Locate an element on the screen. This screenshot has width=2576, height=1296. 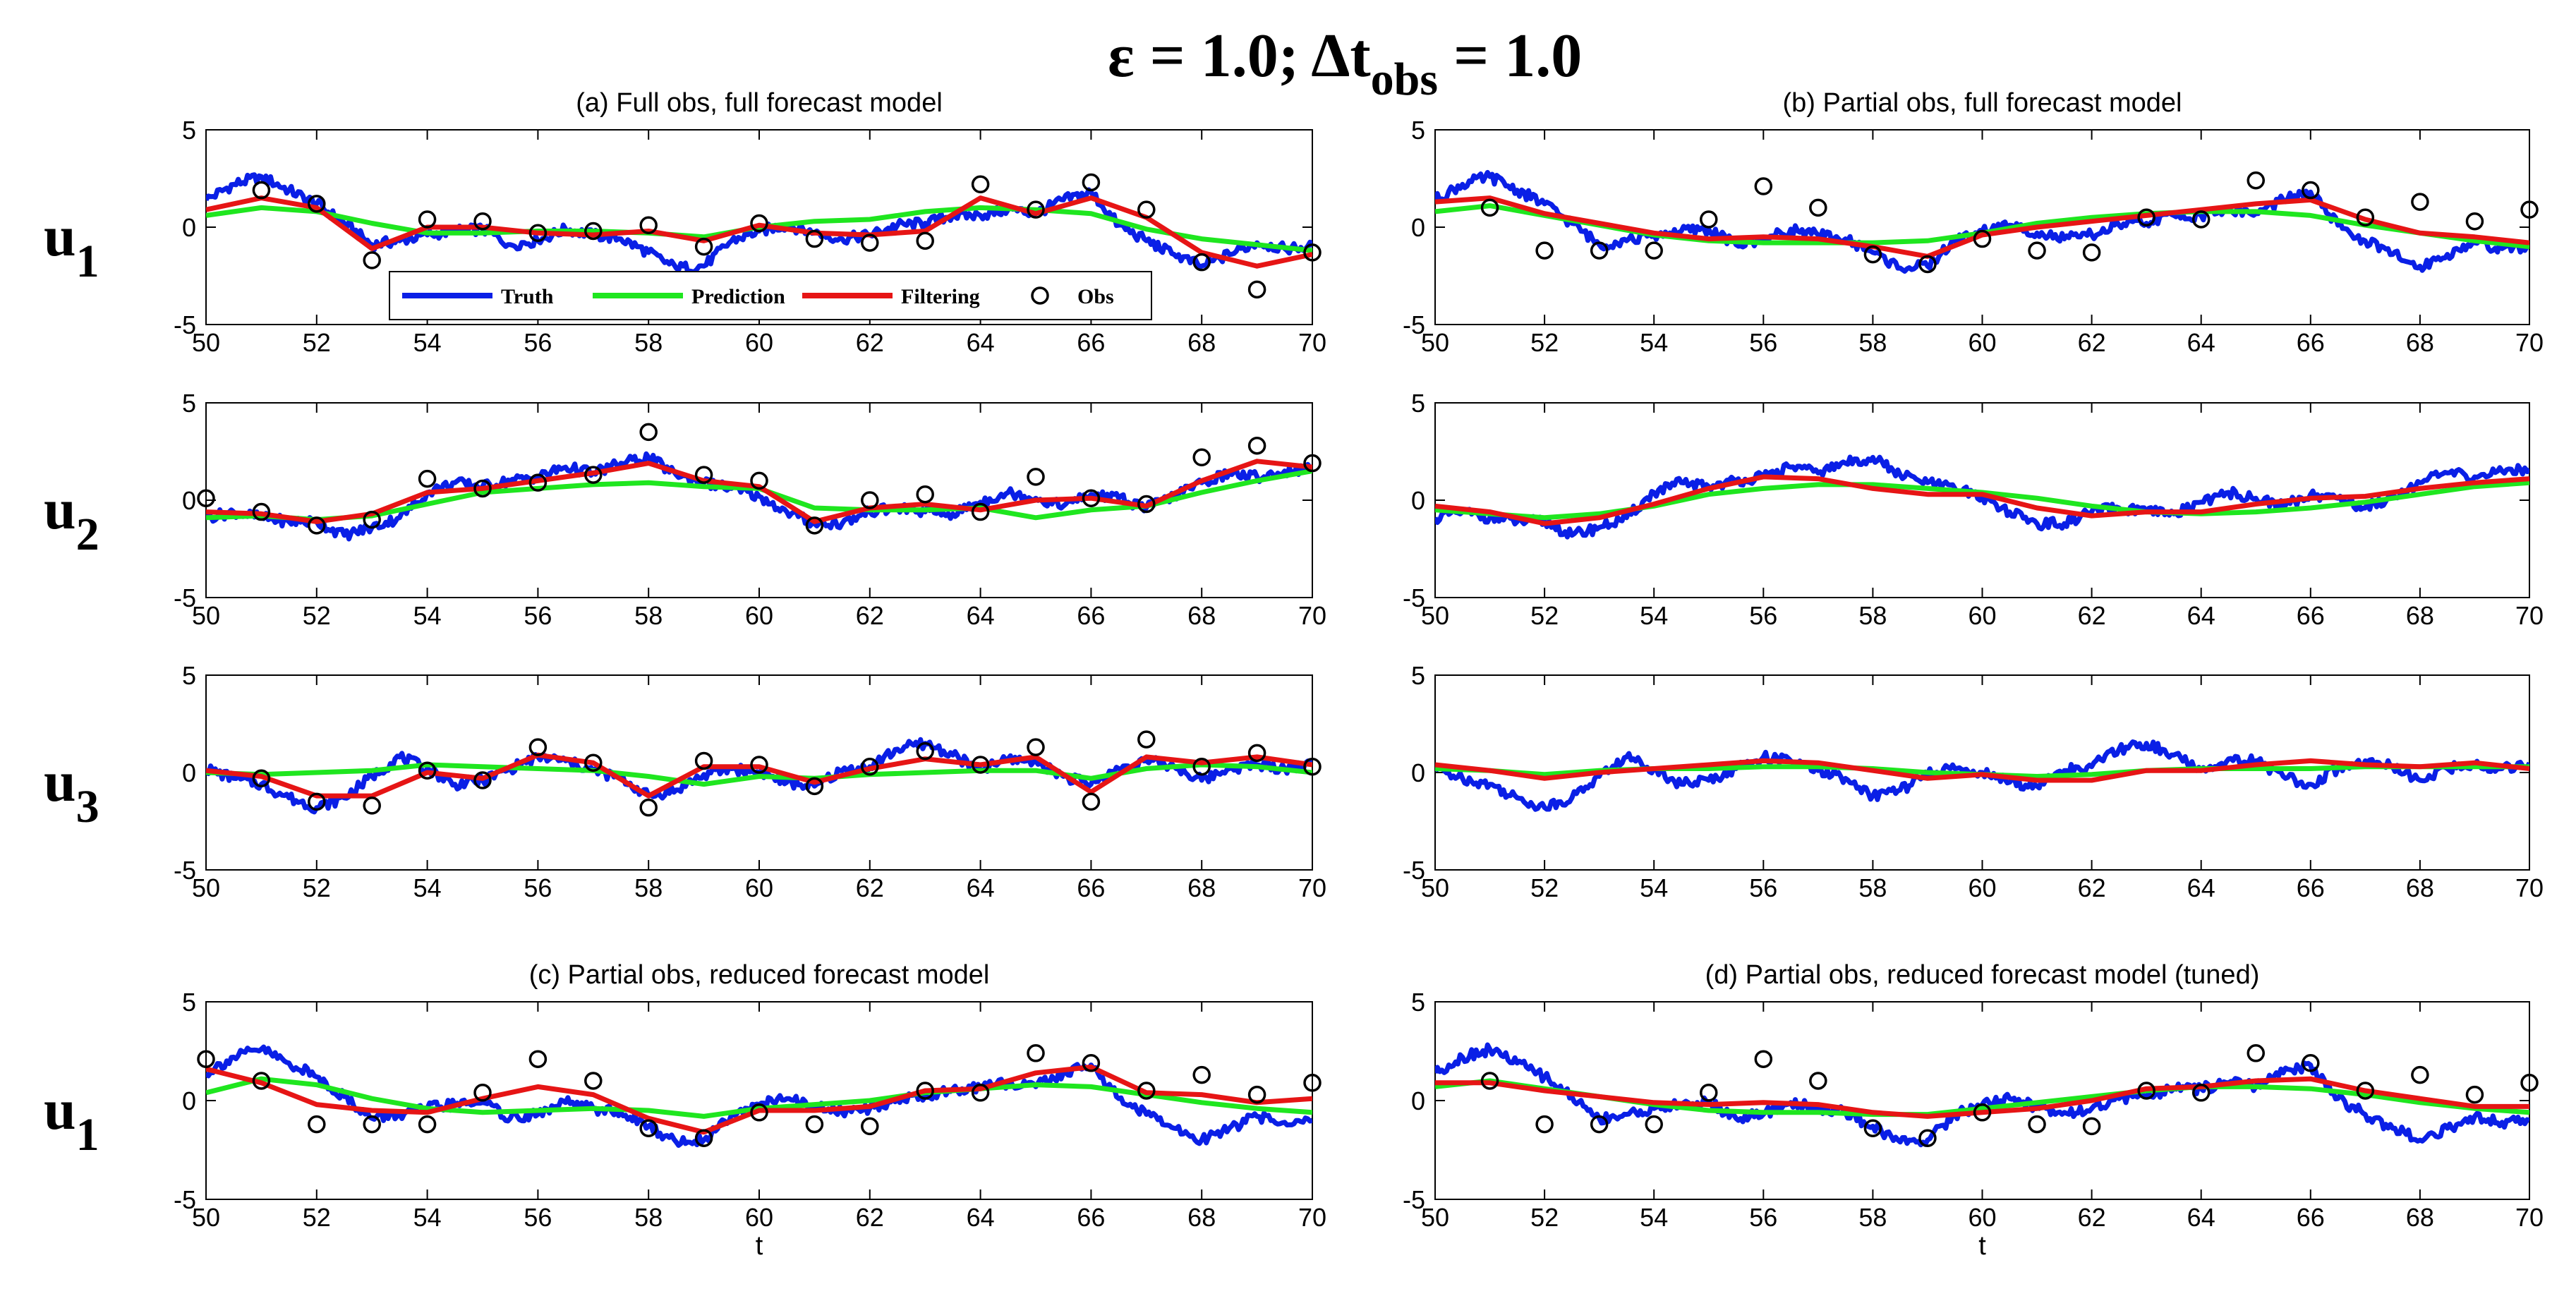
panel-title-a: (a) Full obs, full forecast model is located at coordinates (760, 103).